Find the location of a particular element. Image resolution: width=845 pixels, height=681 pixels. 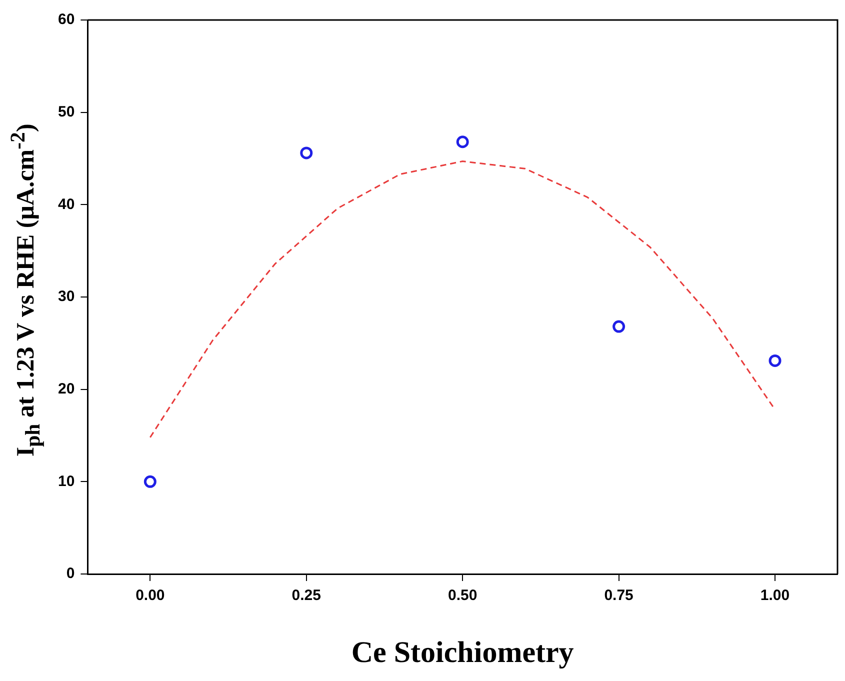

y-tick-label: 30 is located at coordinates (66, 297).